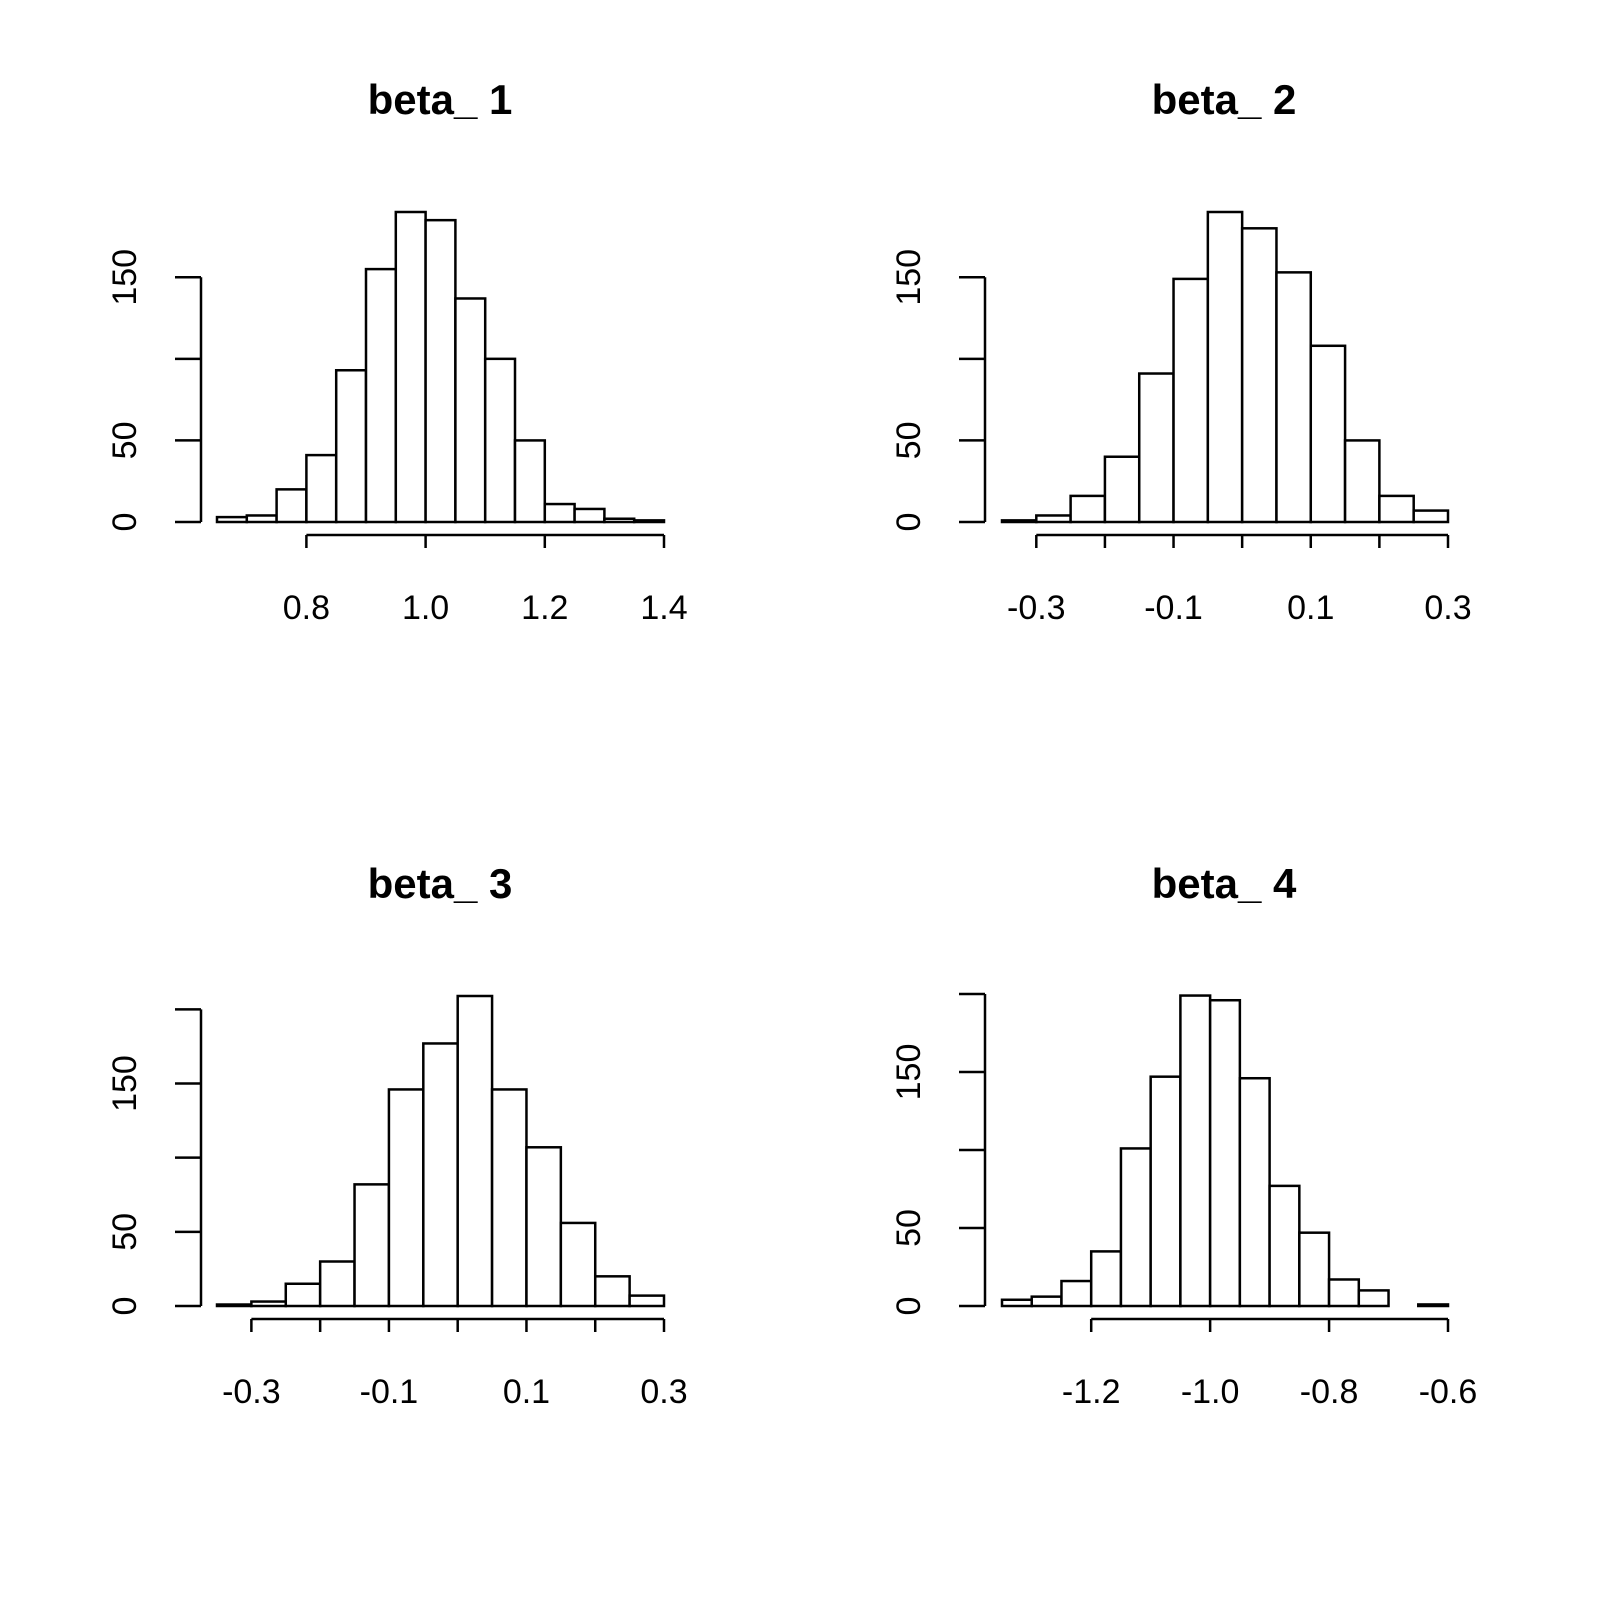 The width and height of the screenshot is (1600, 1600). What do you see at coordinates (1224, 883) in the screenshot?
I see `chart-title: beta_ 4` at bounding box center [1224, 883].